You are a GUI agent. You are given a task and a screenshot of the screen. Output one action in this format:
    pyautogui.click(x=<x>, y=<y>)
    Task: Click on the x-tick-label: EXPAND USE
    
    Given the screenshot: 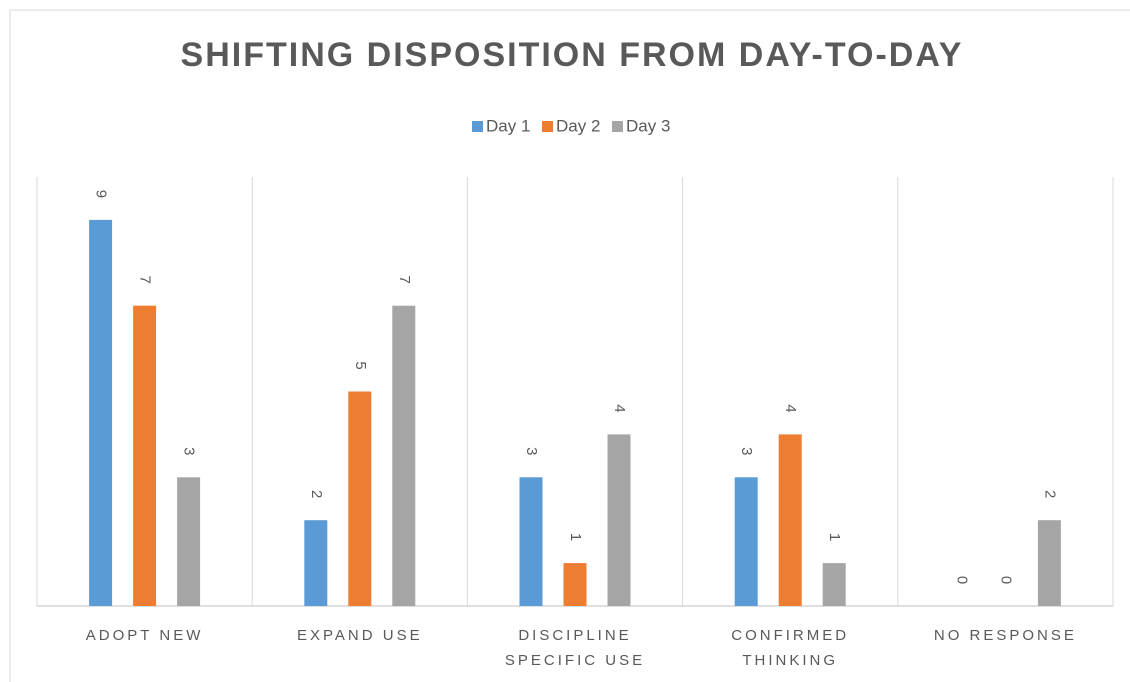 What is the action you would take?
    pyautogui.click(x=360, y=635)
    